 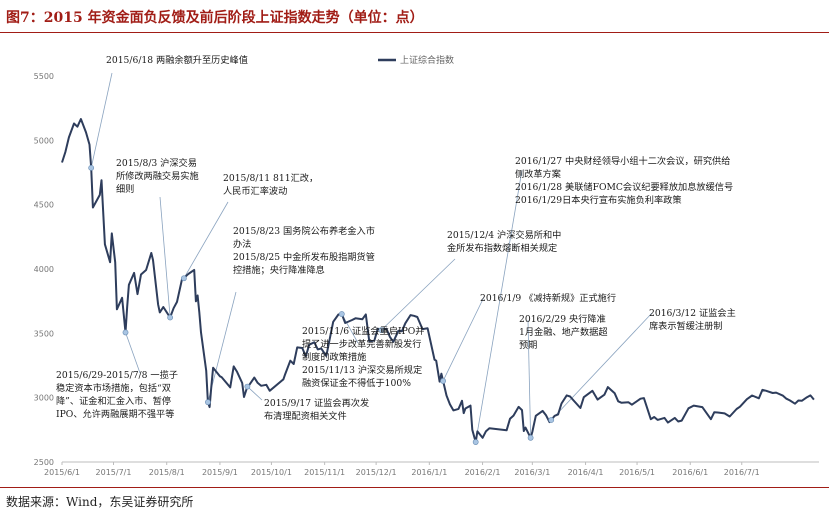 I want to click on x-tick-label: 2016/1/1, so click(x=429, y=472).